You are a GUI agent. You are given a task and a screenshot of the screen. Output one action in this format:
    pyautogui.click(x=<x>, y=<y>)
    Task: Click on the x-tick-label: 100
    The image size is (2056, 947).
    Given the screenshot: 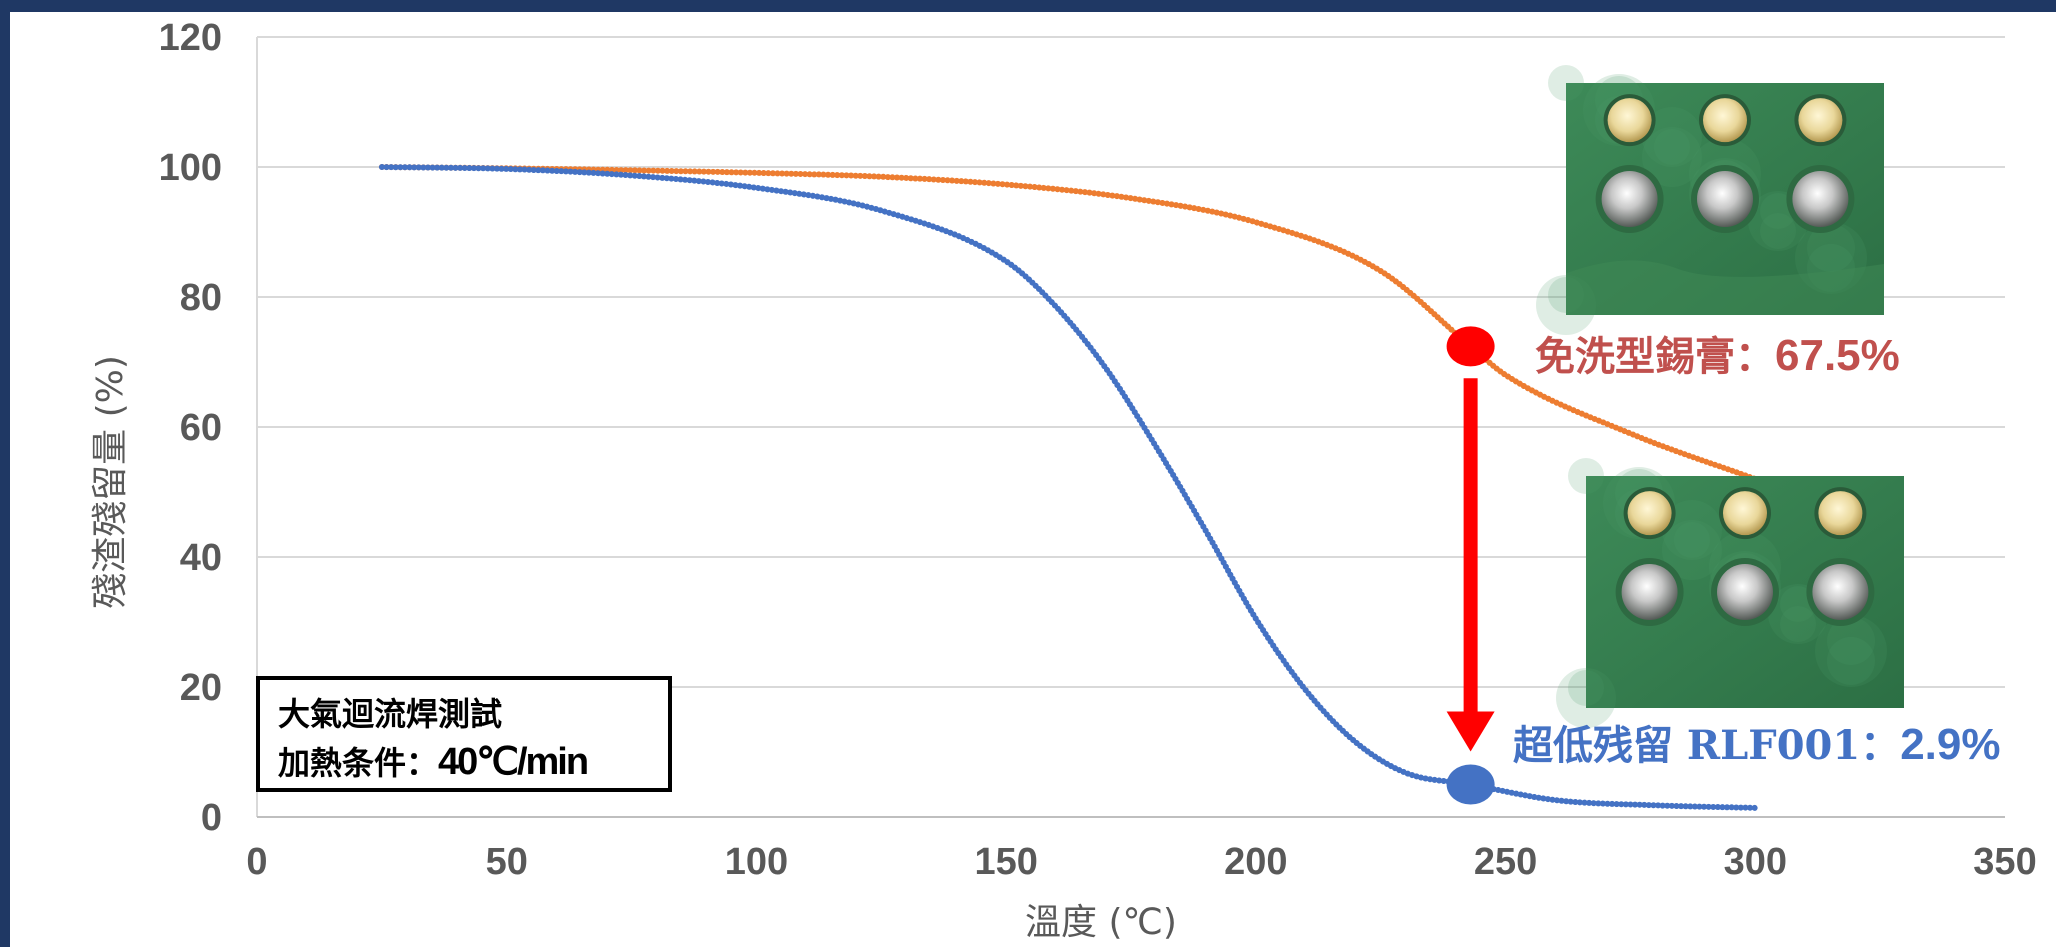 What is the action you would take?
    pyautogui.click(x=756, y=862)
    